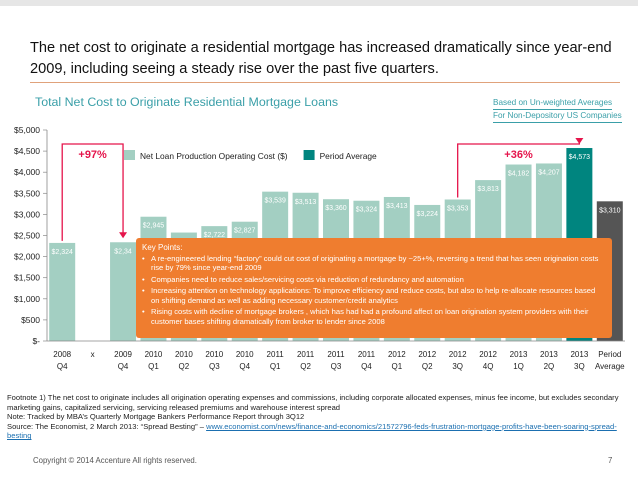 This screenshot has width=638, height=479. I want to click on bar-value-label: $2,34, so click(123, 251).